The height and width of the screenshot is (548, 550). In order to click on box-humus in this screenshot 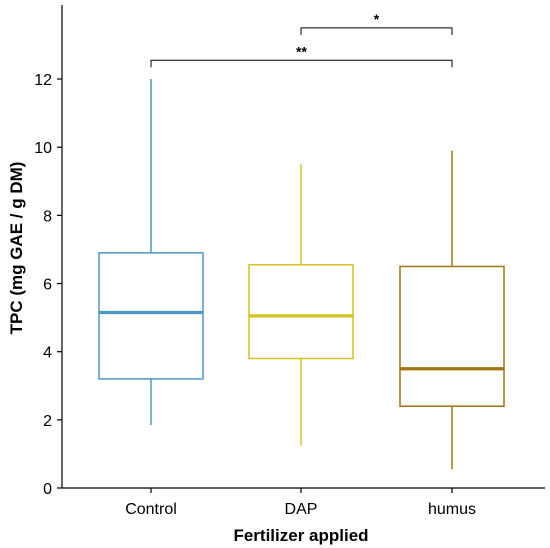, I will do `click(452, 310)`.